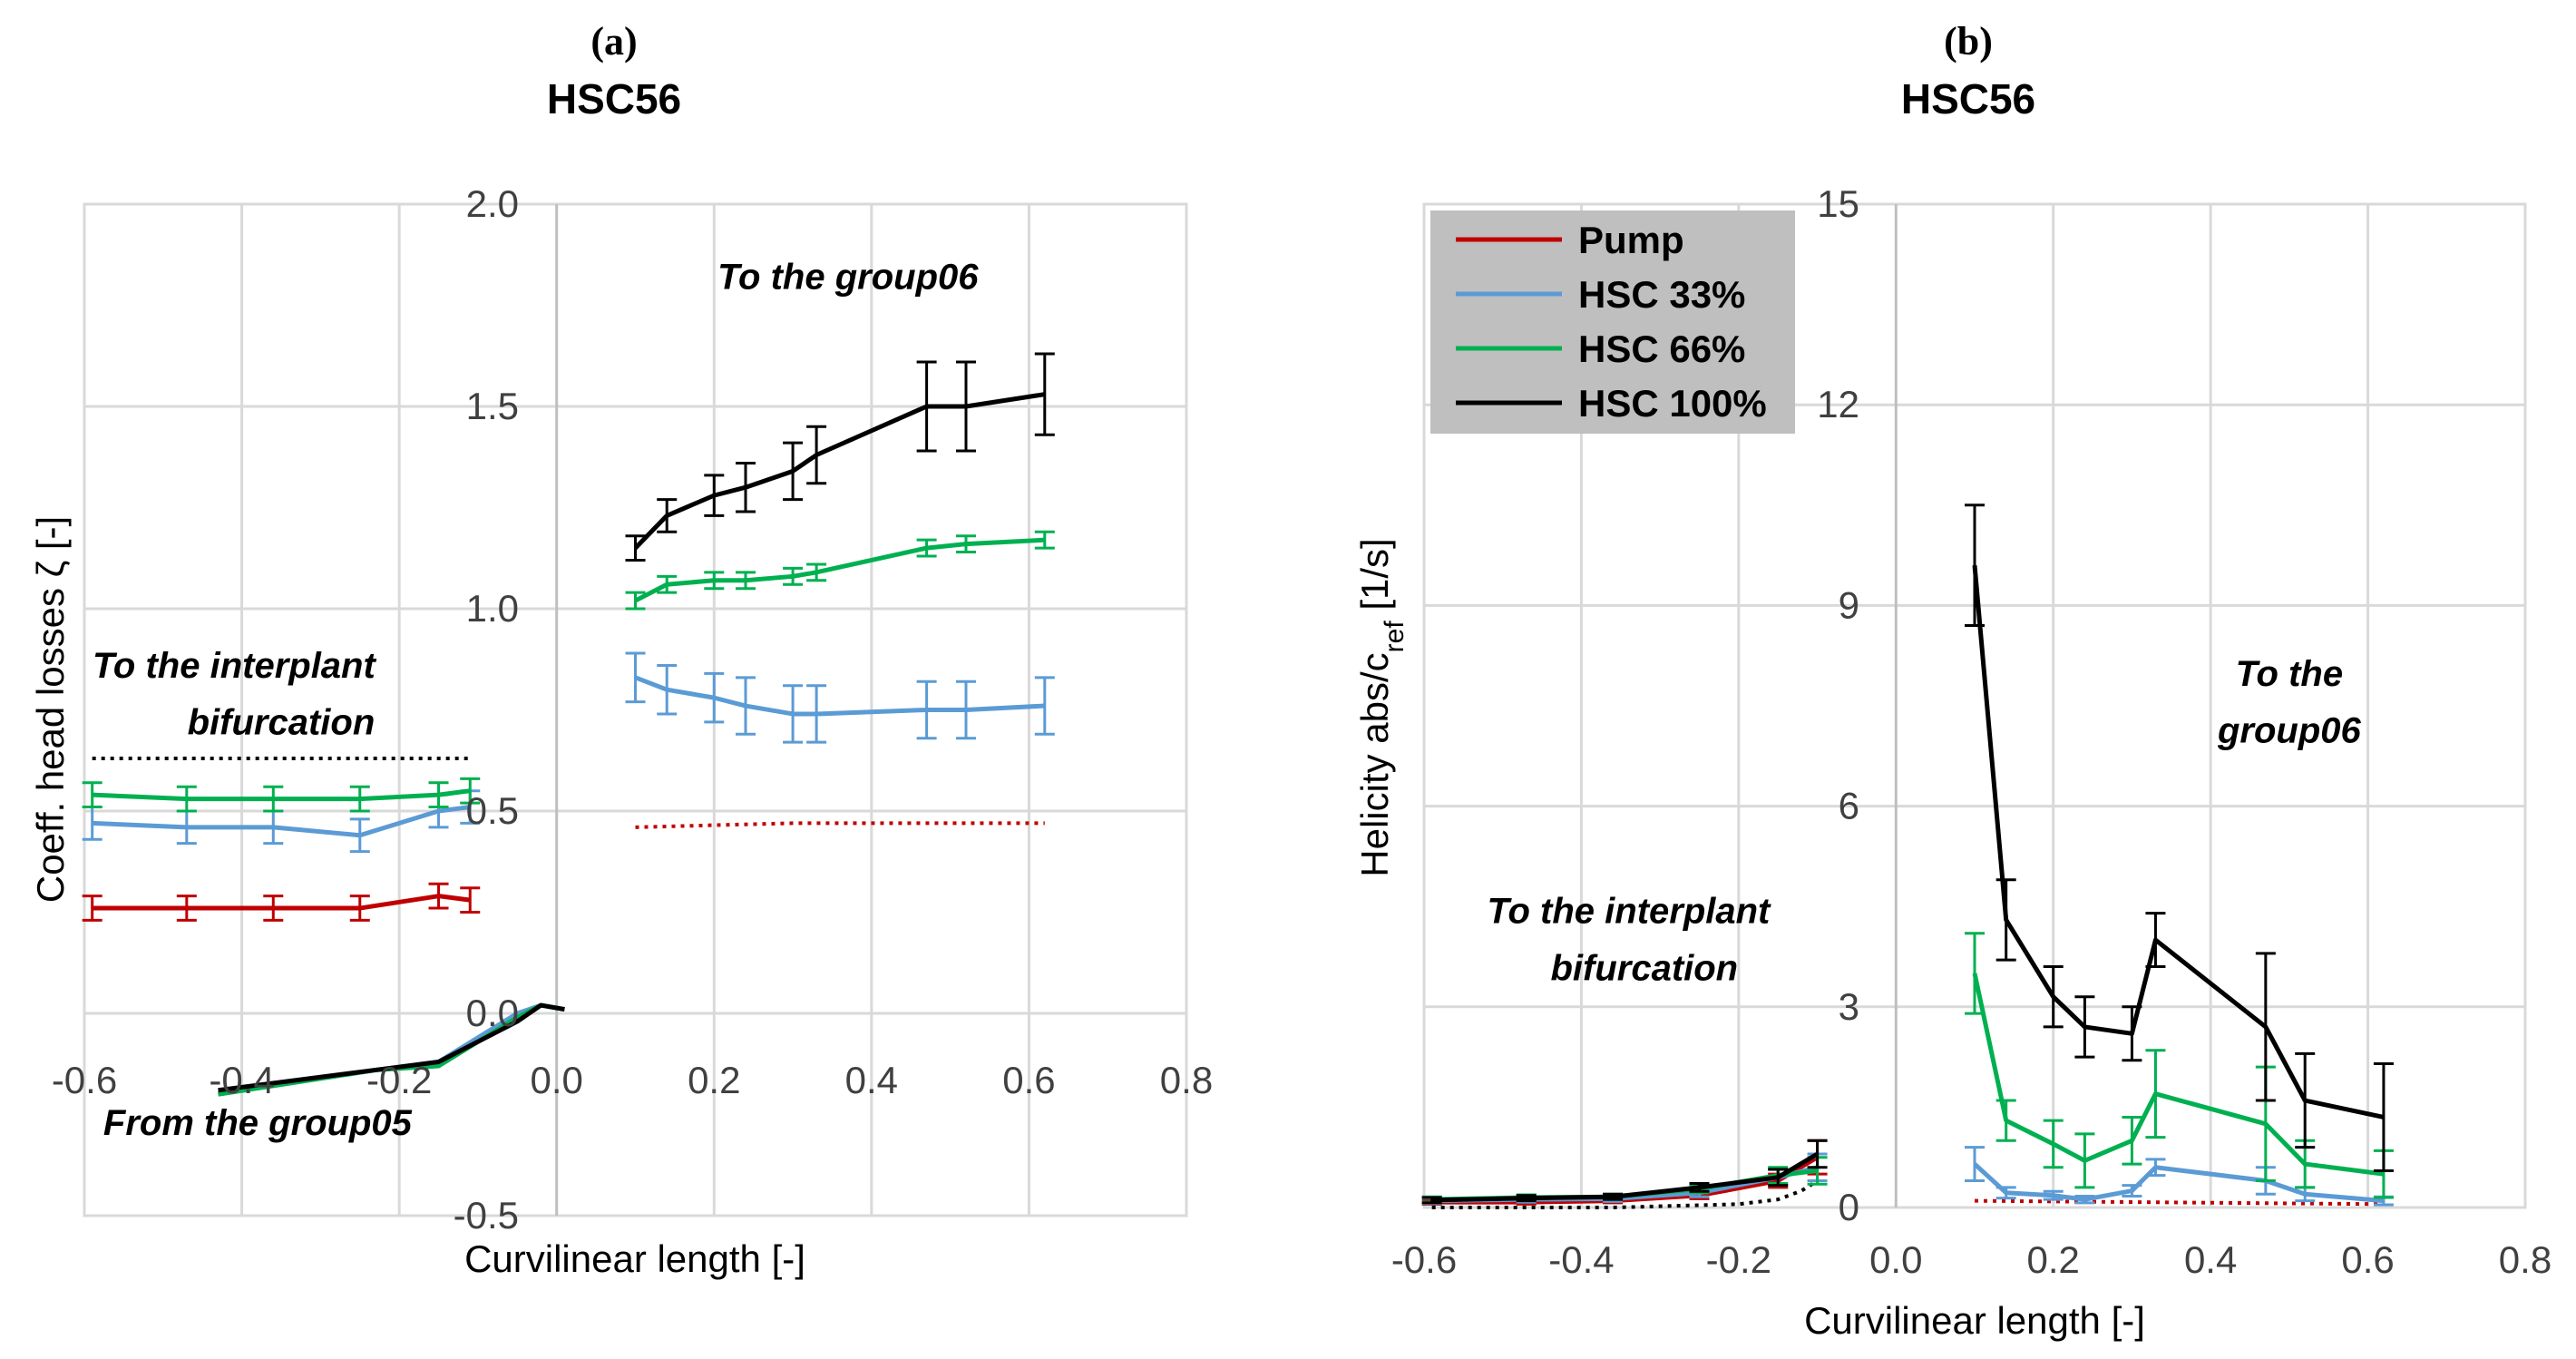 Image resolution: width=2576 pixels, height=1359 pixels. I want to click on chart-b-y-tick-label: 9, so click(1849, 604).